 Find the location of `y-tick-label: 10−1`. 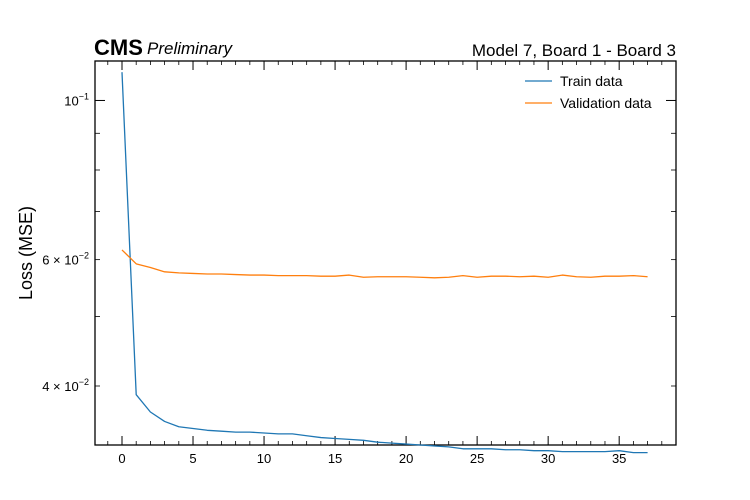

y-tick-label: 10−1 is located at coordinates (76, 99).